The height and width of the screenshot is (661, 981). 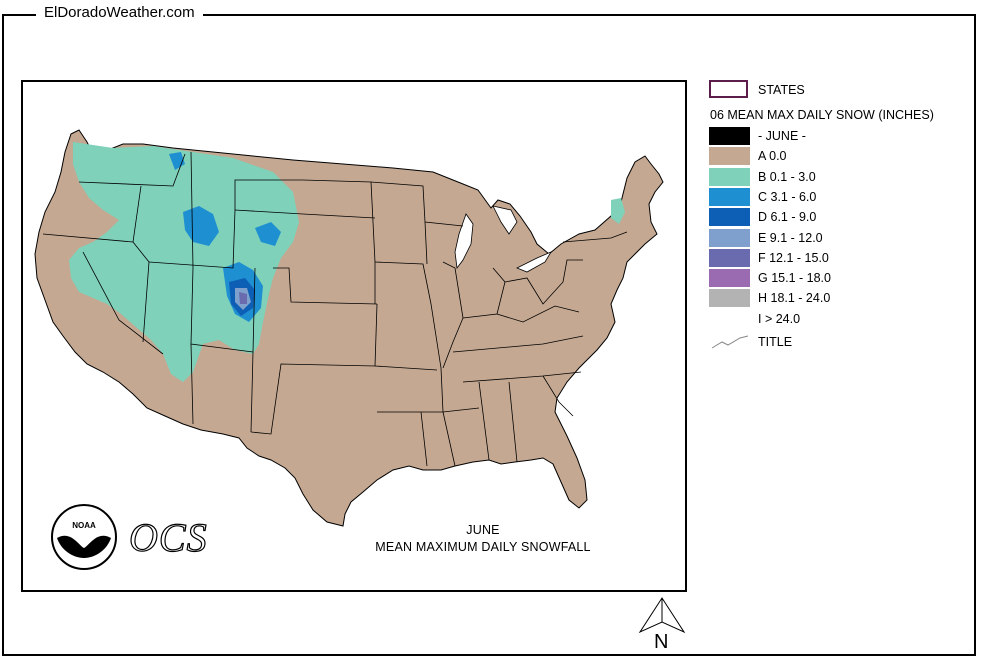 What do you see at coordinates (781, 90) in the screenshot?
I see `legend-states-label: STATES` at bounding box center [781, 90].